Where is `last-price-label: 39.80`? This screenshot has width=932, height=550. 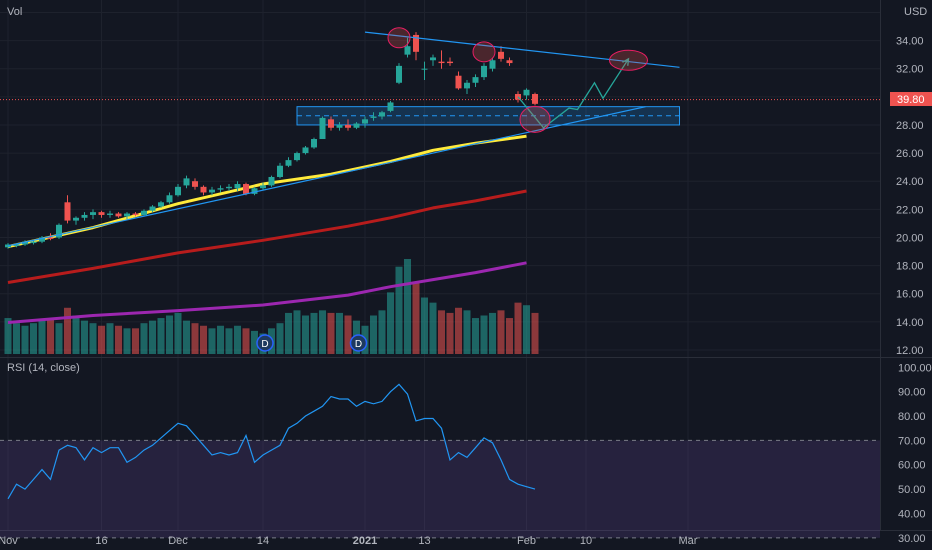
last-price-label: 39.80 is located at coordinates (911, 100).